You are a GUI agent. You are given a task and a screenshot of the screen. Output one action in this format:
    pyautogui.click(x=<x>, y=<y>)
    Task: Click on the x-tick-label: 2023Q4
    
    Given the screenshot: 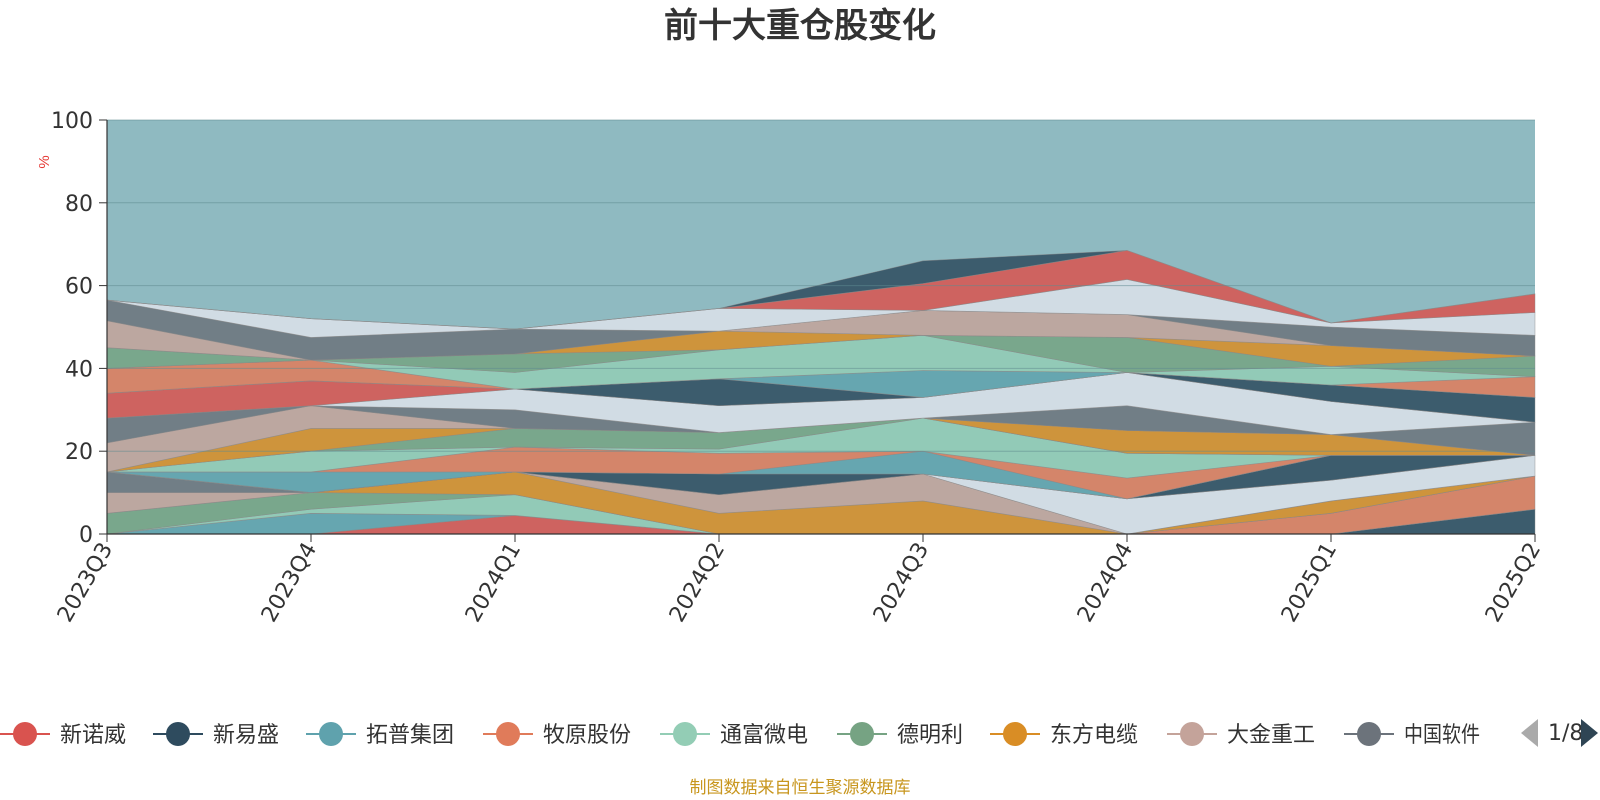 What is the action you would take?
    pyautogui.click(x=289, y=583)
    